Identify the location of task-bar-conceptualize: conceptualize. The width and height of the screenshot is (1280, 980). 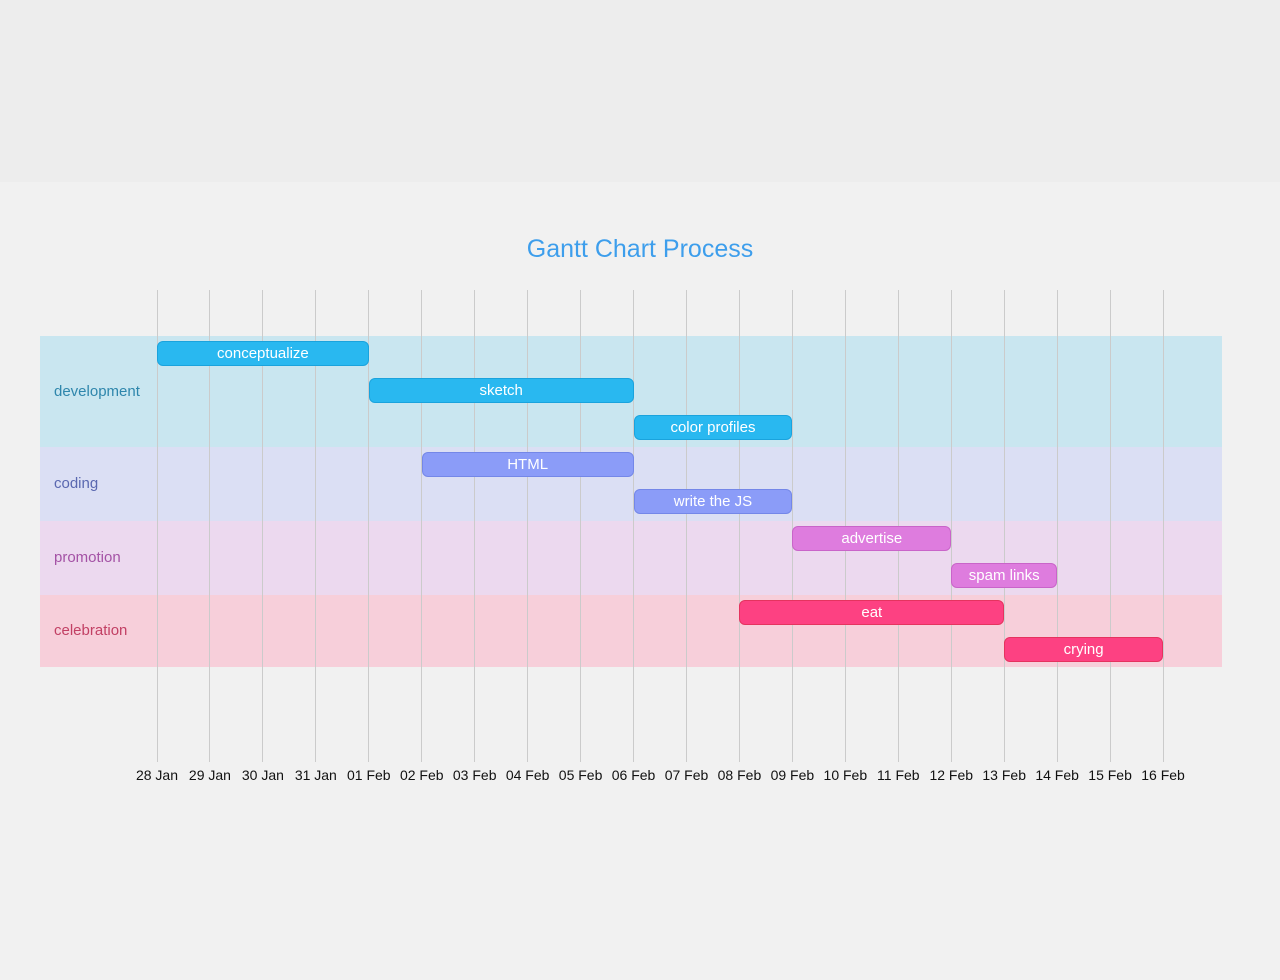
(263, 353).